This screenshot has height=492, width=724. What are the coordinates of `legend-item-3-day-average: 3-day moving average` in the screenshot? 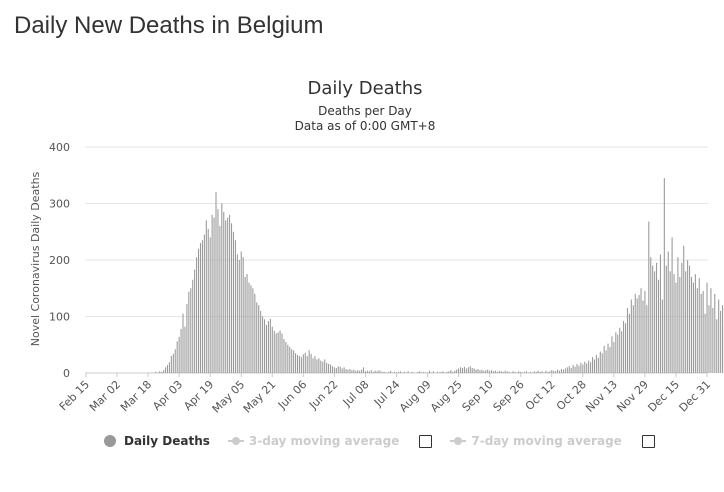 It's located at (330, 441).